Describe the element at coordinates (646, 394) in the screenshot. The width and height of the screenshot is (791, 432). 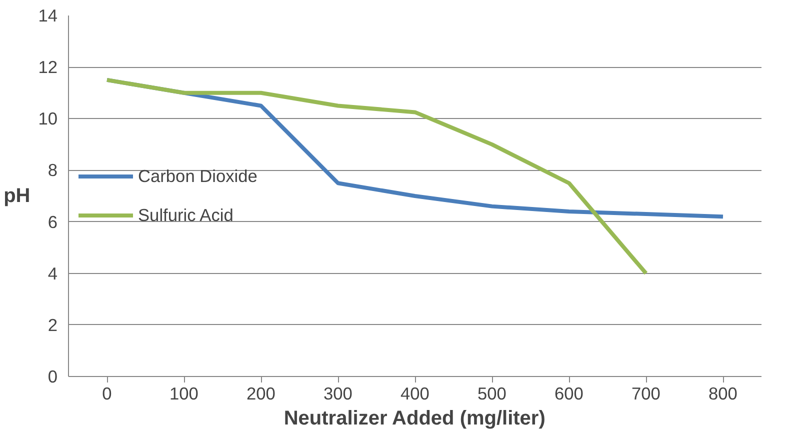
I see `x-tick-label: 700` at that location.